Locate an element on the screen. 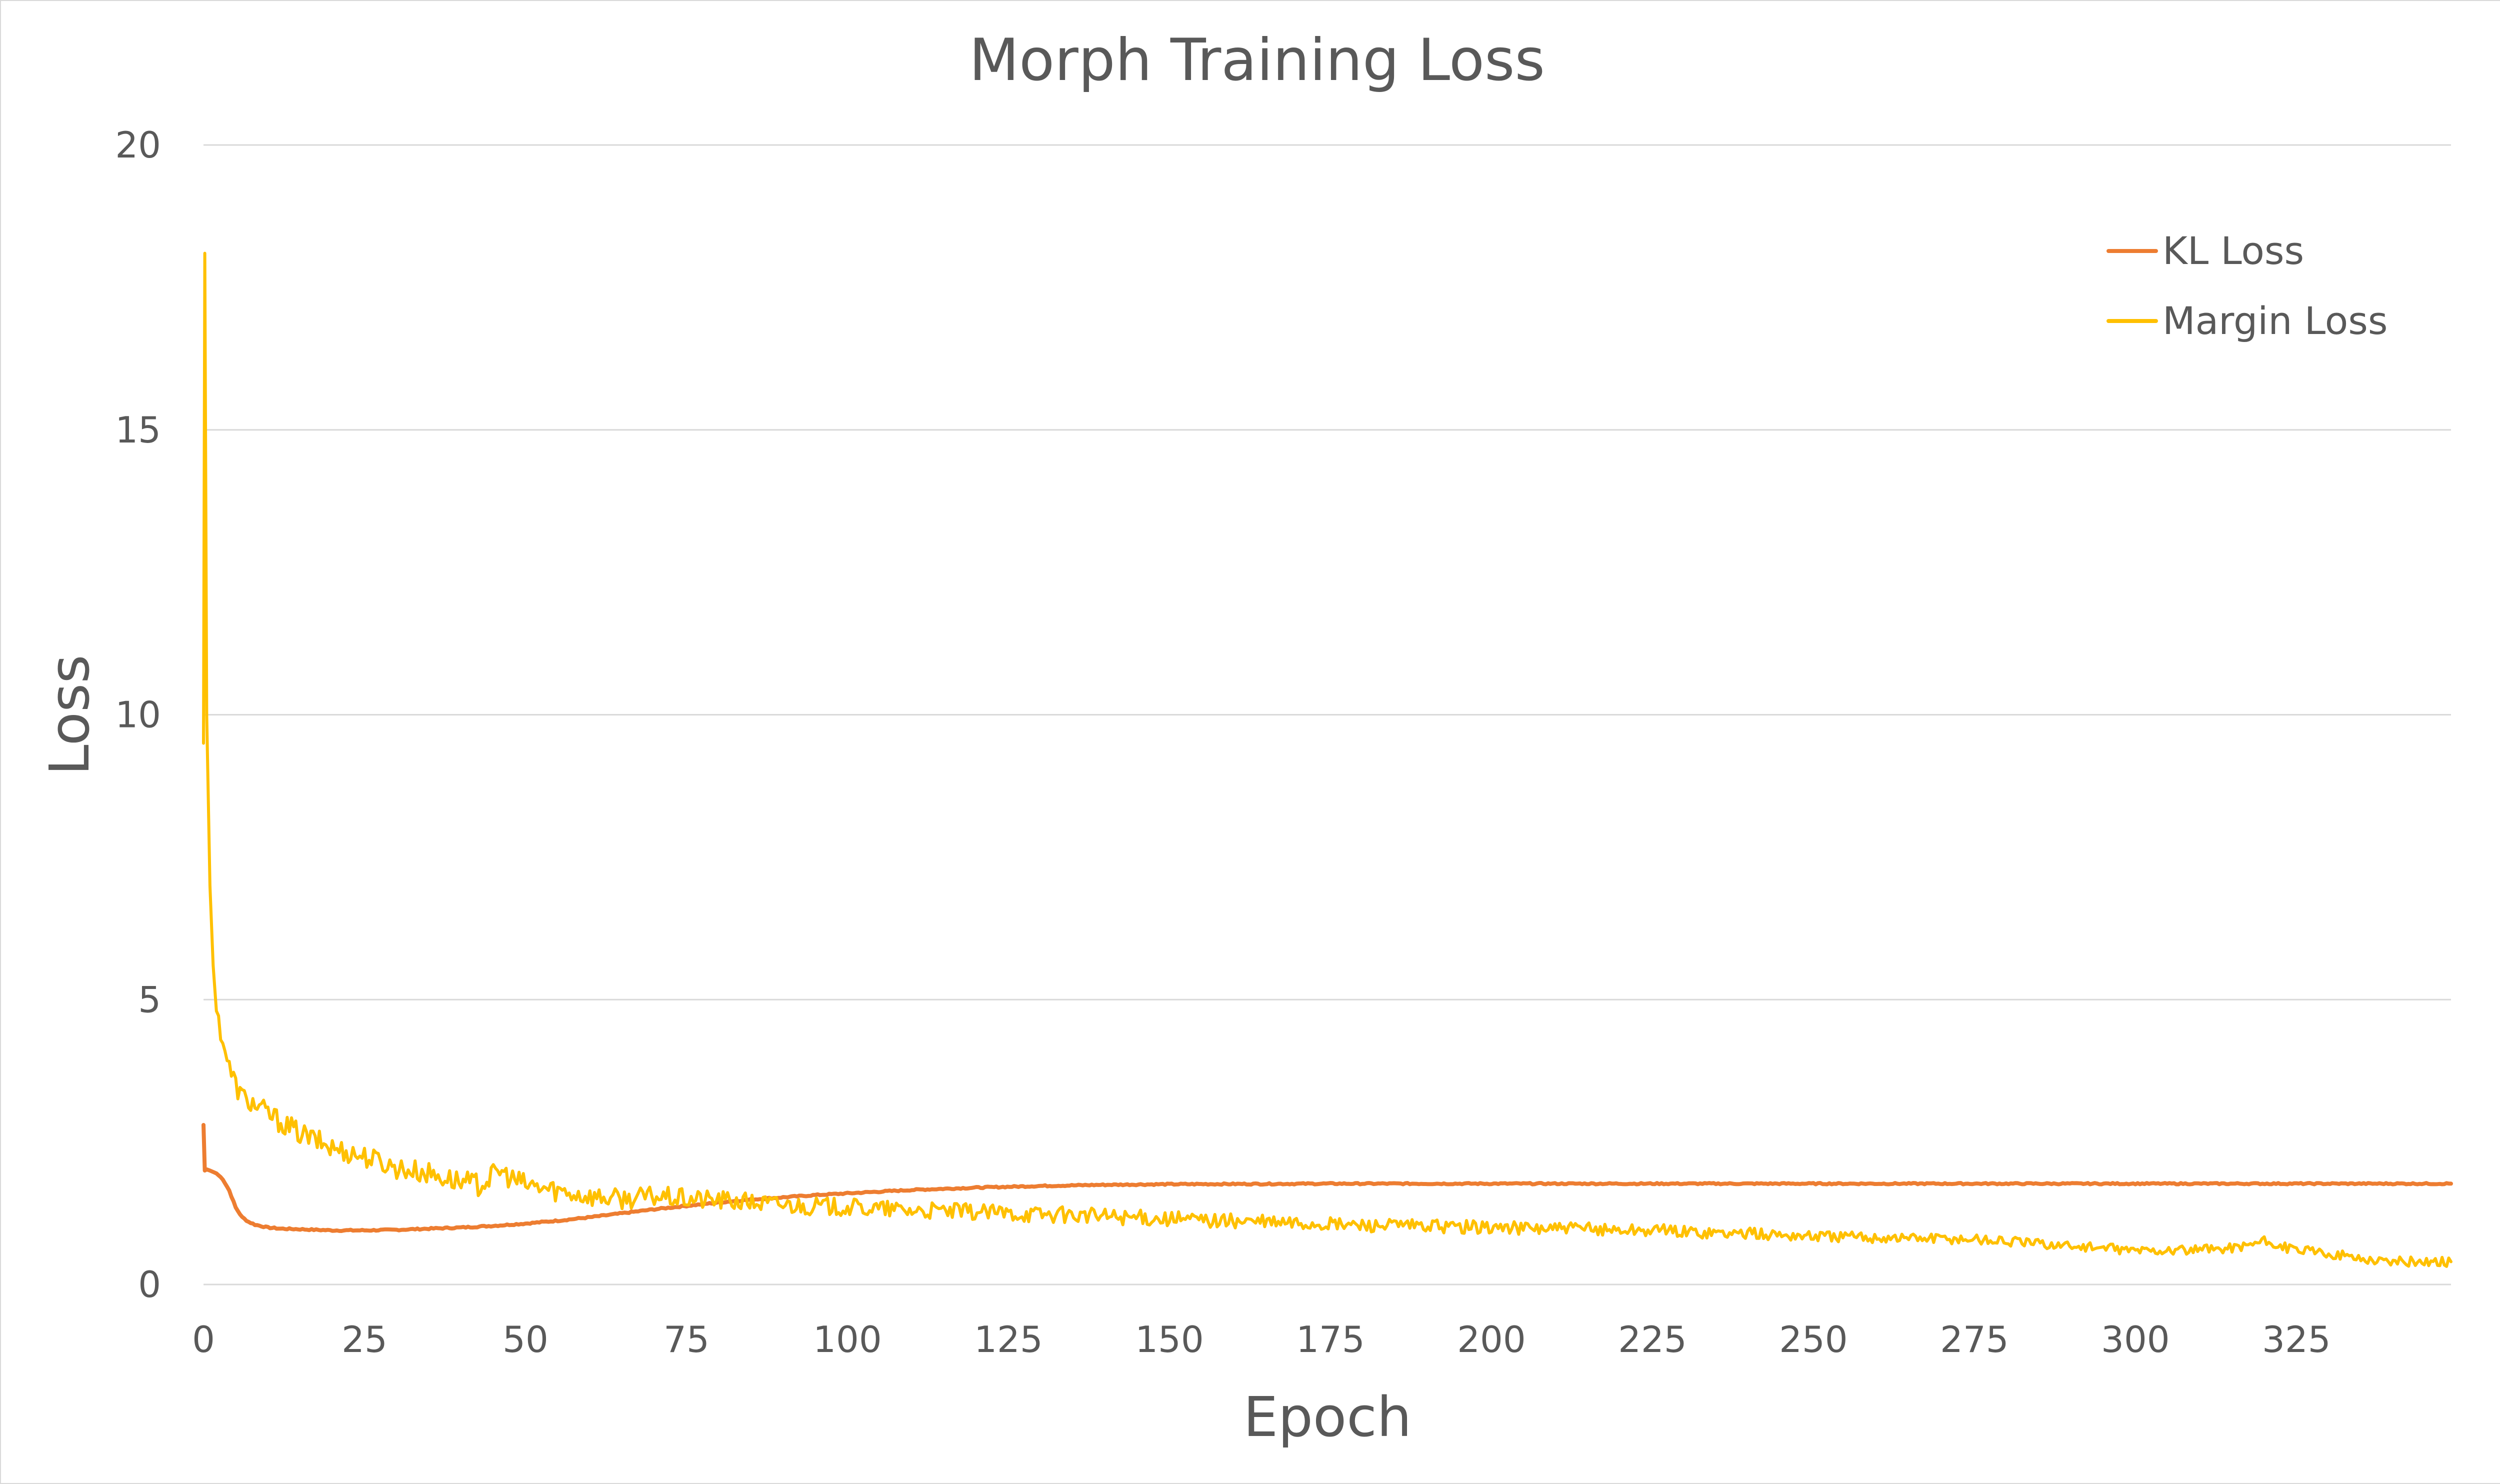 This screenshot has width=2500, height=1484. x-tick-label: 25 is located at coordinates (365, 1339).